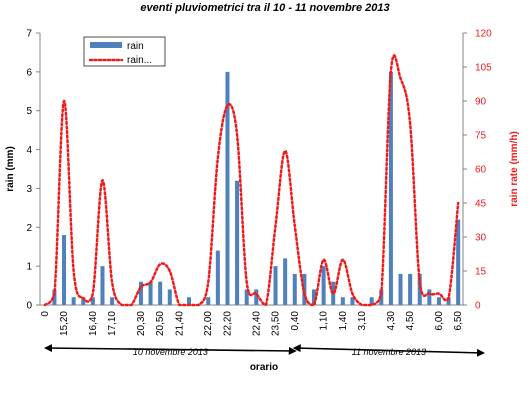 The image size is (531, 406). Describe the element at coordinates (481, 102) in the screenshot. I see `y2-tick-label: 90` at that location.